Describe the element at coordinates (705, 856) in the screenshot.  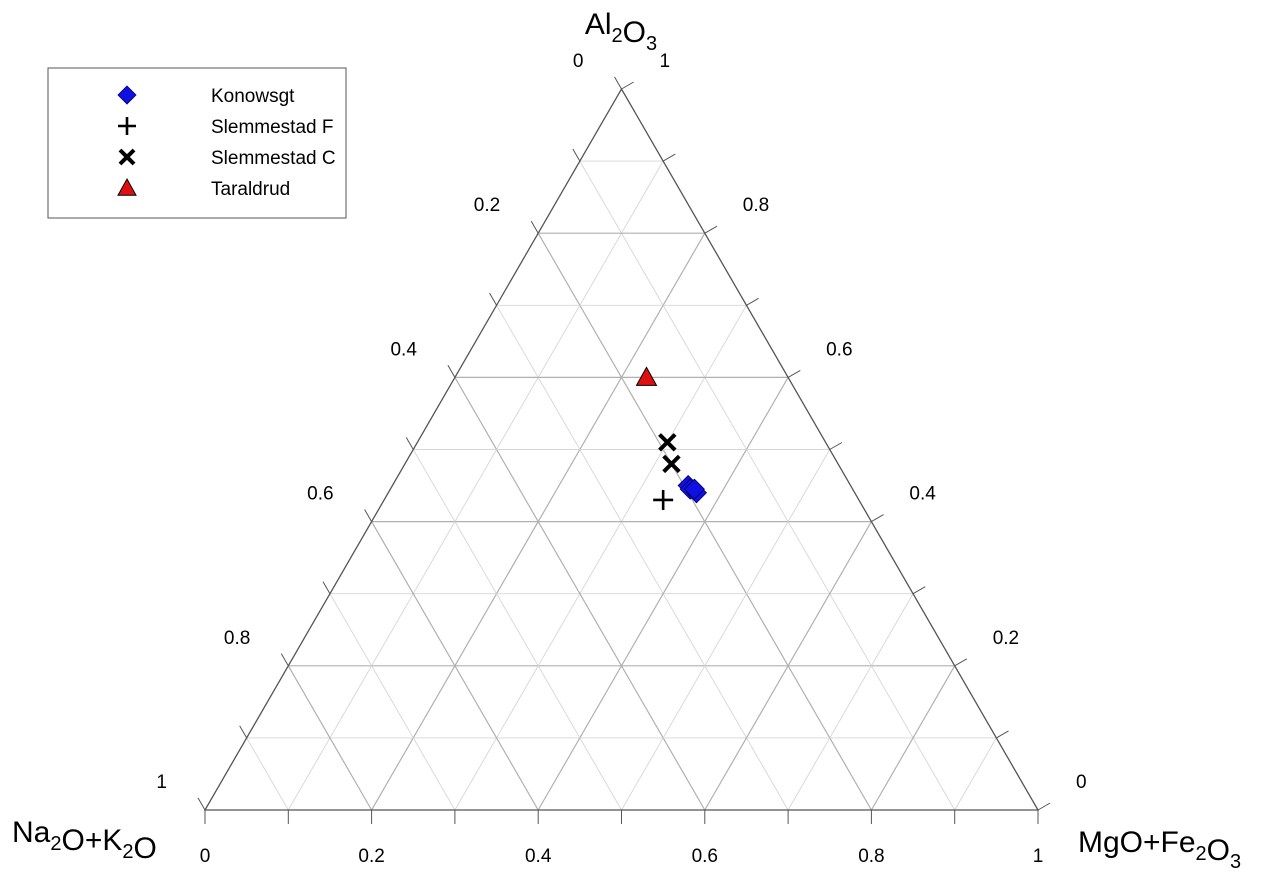
I see `bottom-tick-label: 0.6` at that location.